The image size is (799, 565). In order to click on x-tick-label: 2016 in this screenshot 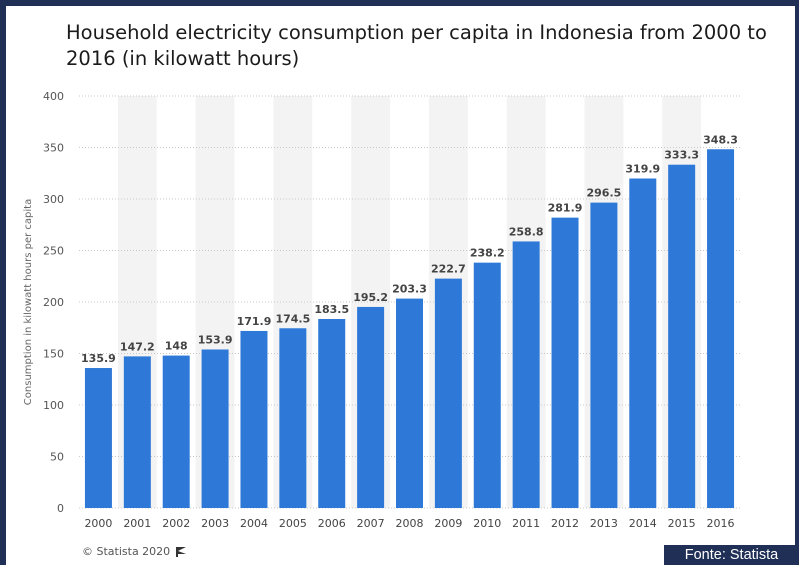, I will do `click(721, 523)`.